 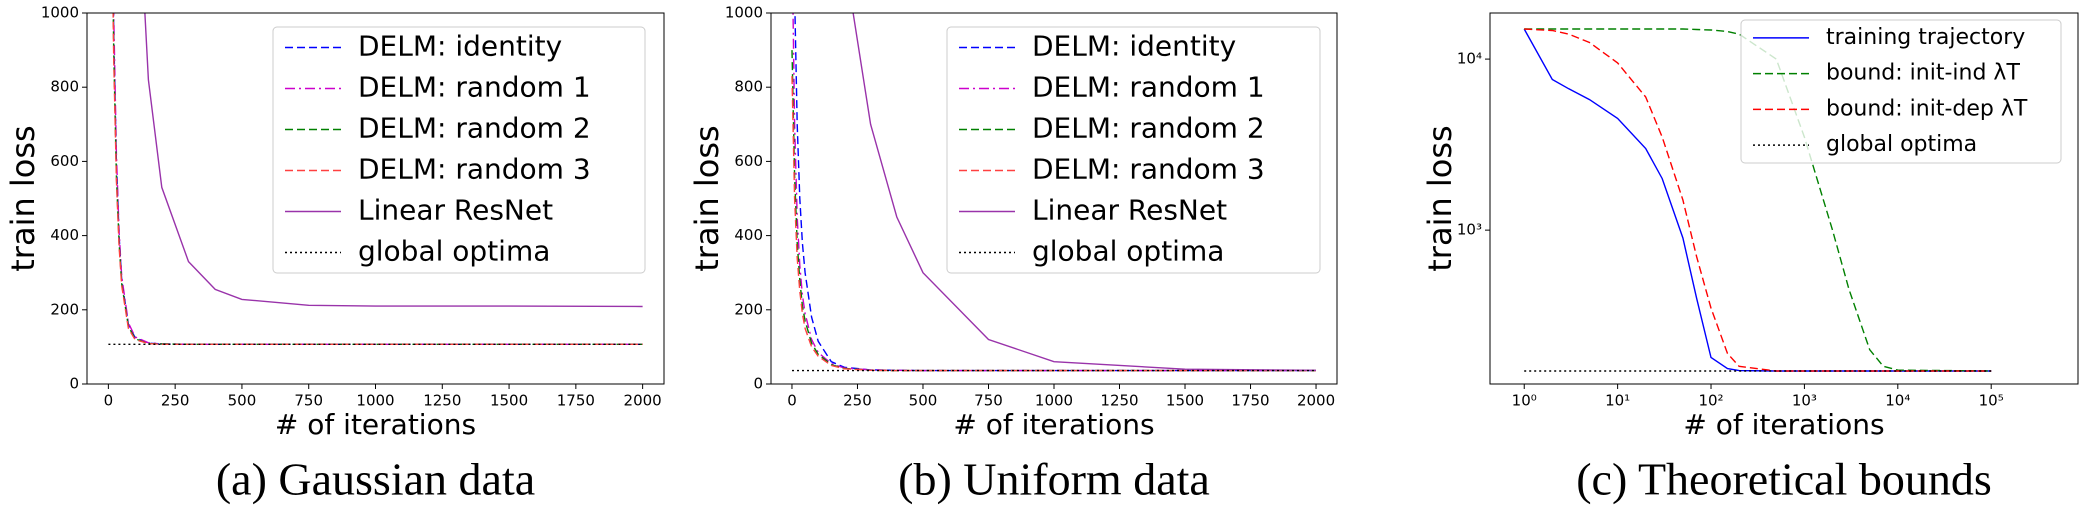 I want to click on legend-label: bound: init-dep λT, so click(x=1927, y=108).